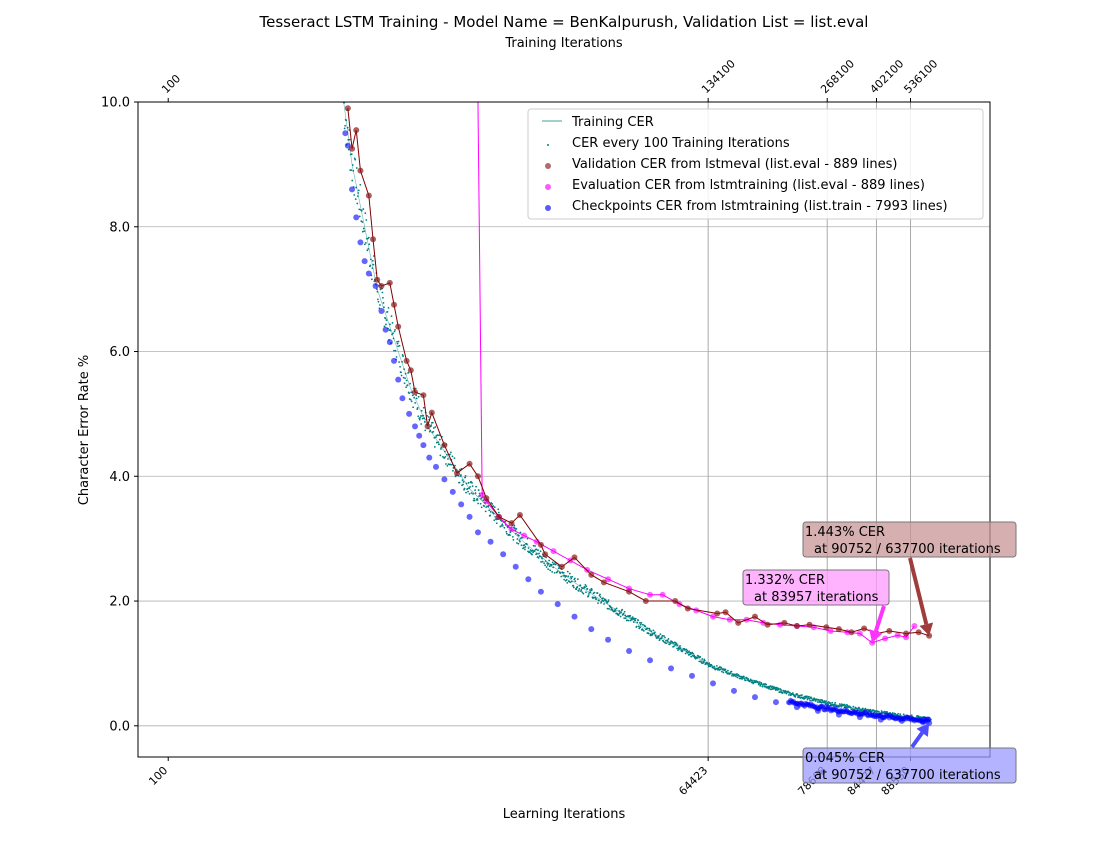  I want to click on annotation-arrow-shaft, so click(918, 591).